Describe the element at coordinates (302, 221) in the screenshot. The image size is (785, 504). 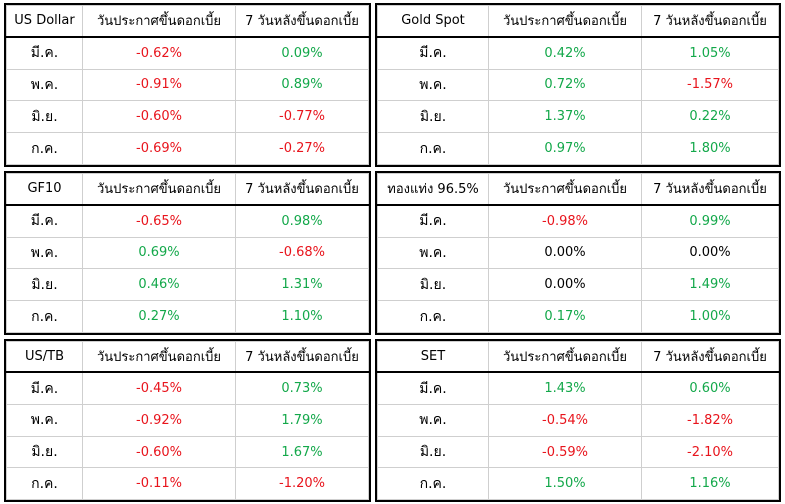
I see `seven-days-after-value: 0.98%` at that location.